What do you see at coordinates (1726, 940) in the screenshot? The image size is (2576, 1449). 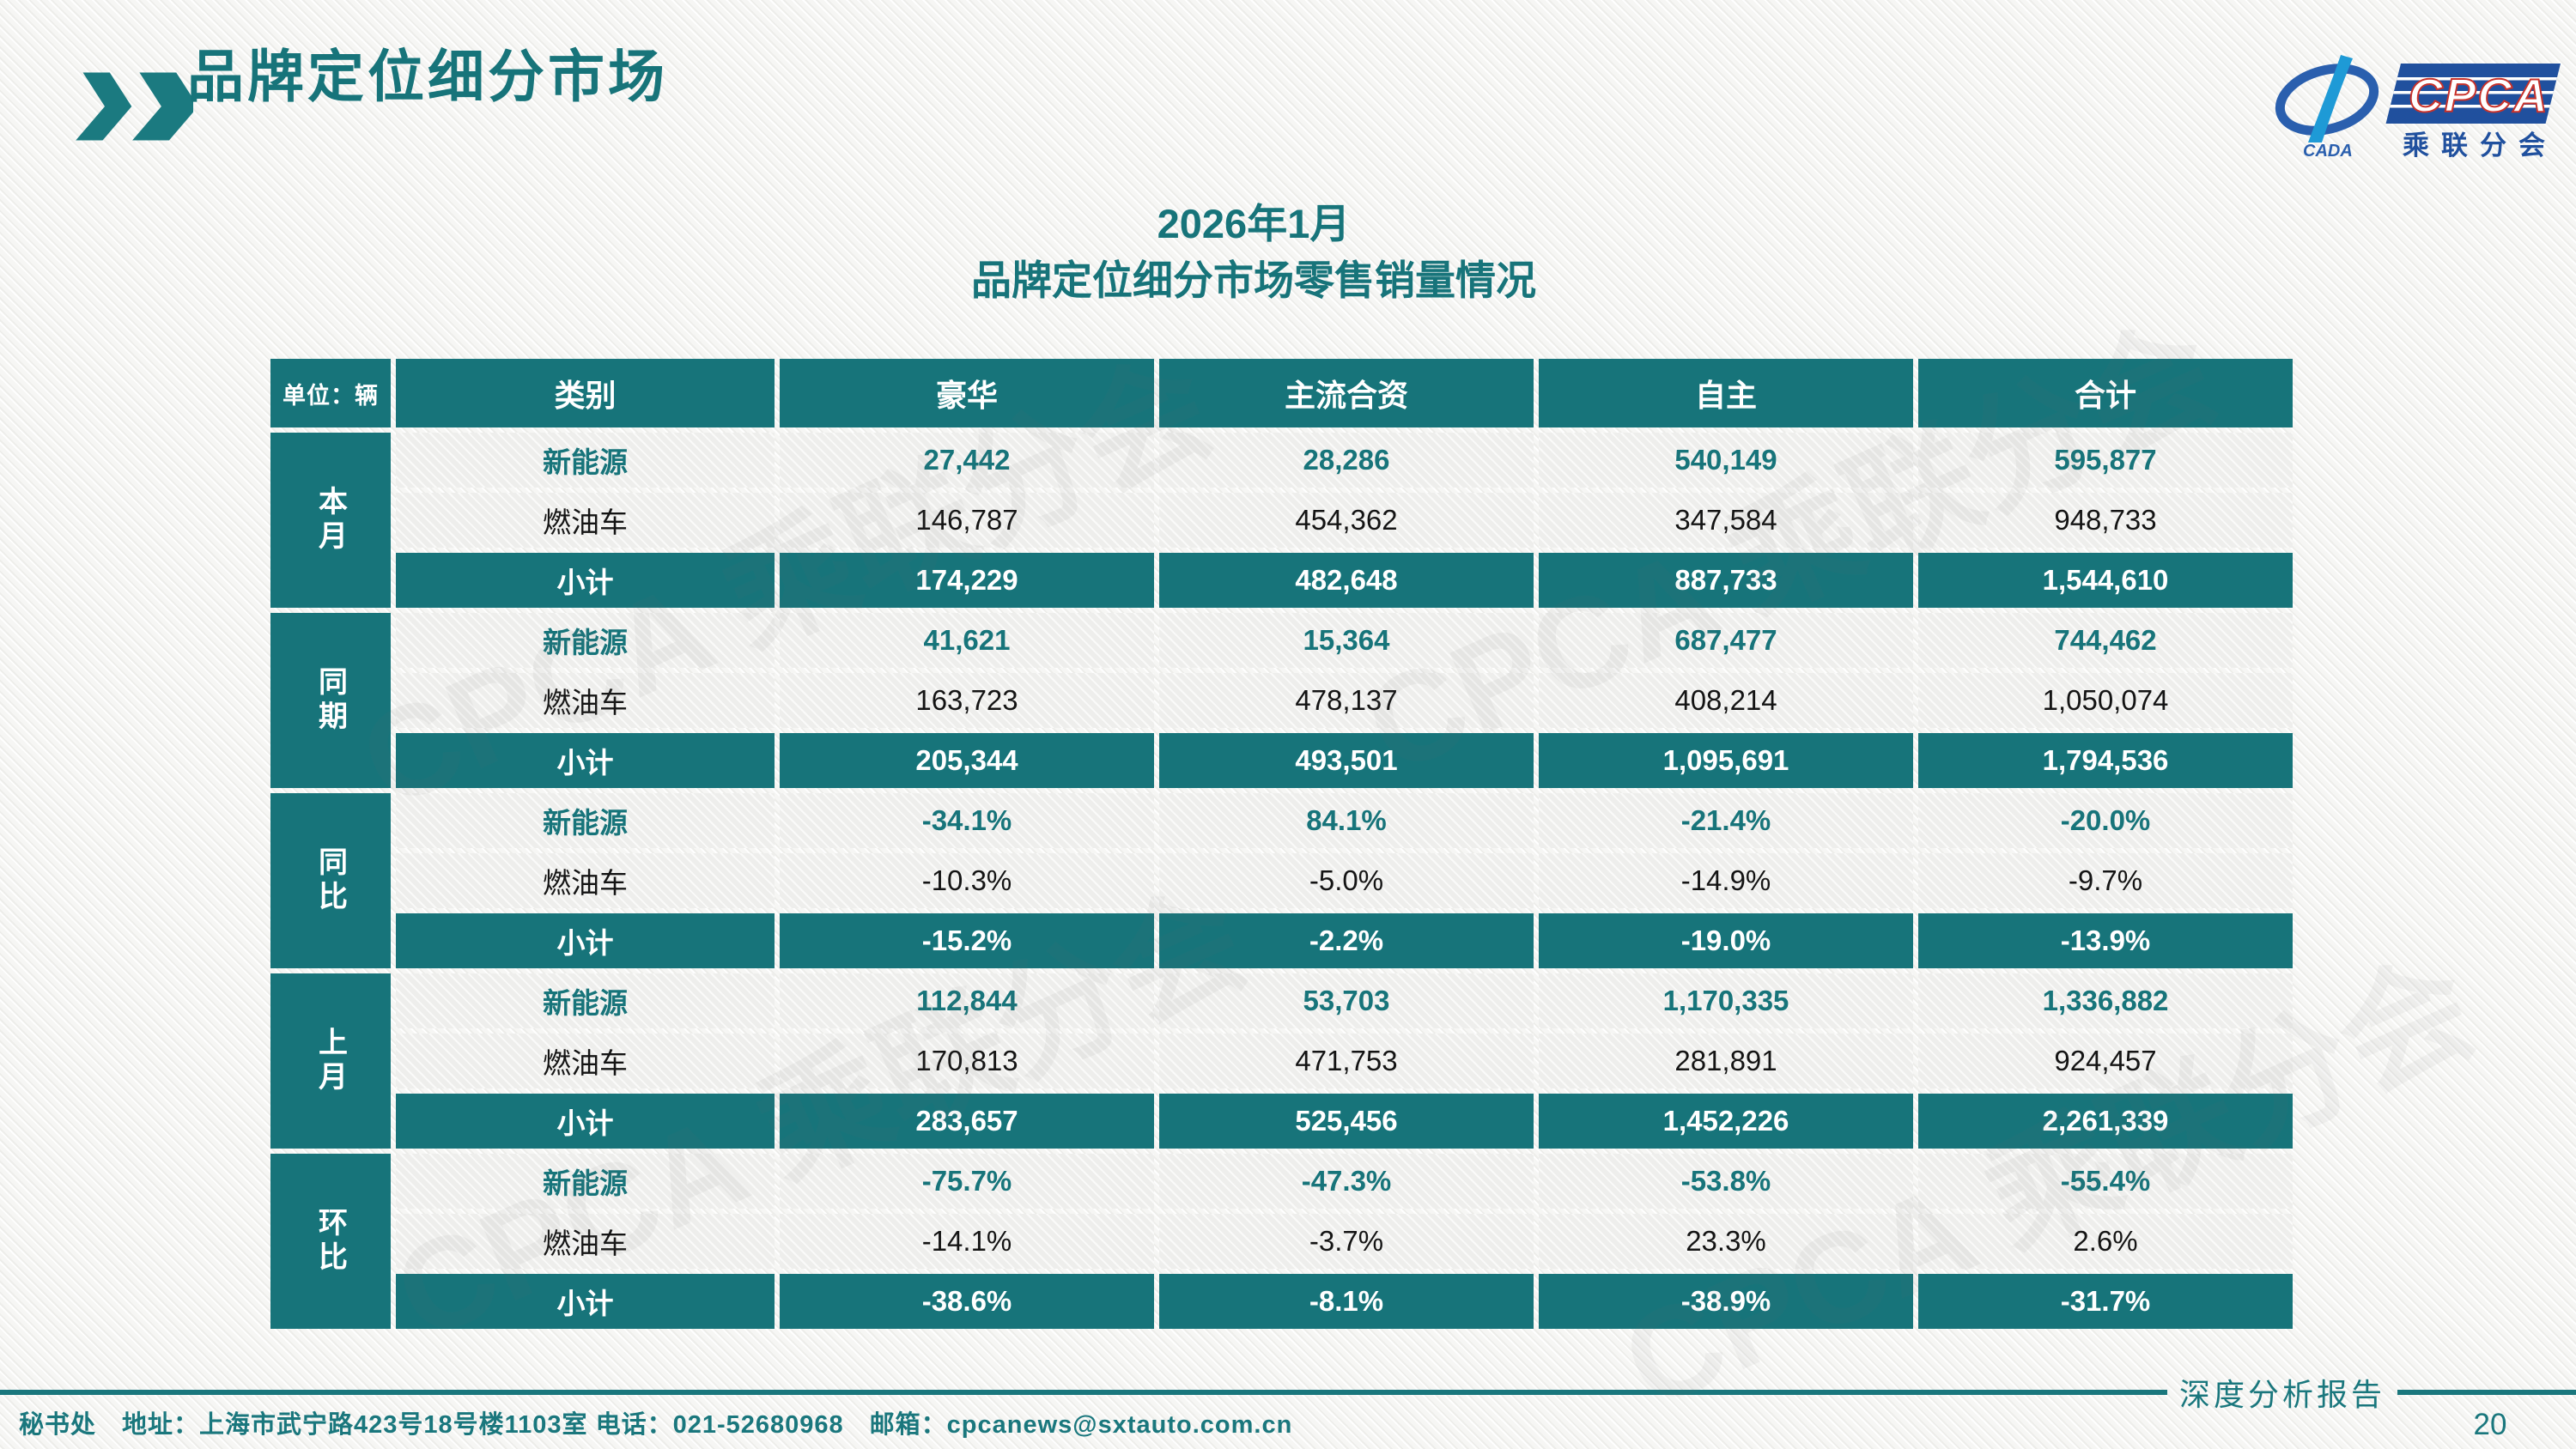 I see `table-value-cell: -19.0%` at bounding box center [1726, 940].